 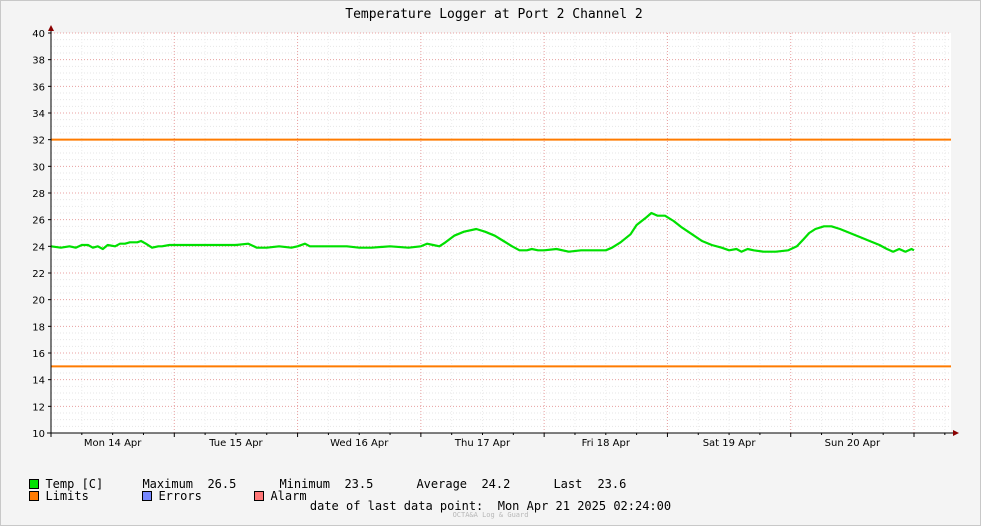 What do you see at coordinates (496, 484) in the screenshot?
I see `stat-average-value: 24.2` at bounding box center [496, 484].